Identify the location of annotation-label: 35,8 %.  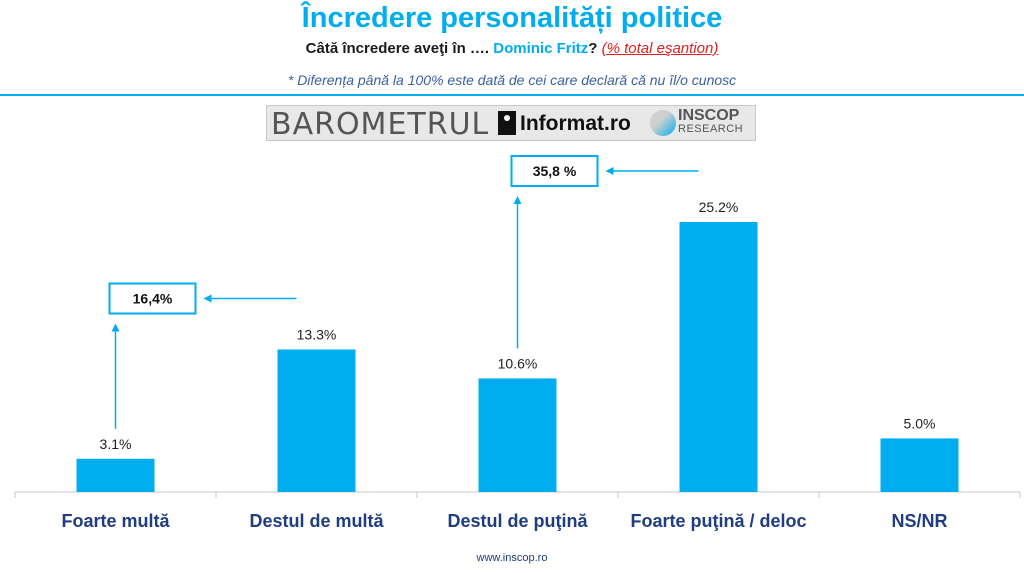
(555, 171).